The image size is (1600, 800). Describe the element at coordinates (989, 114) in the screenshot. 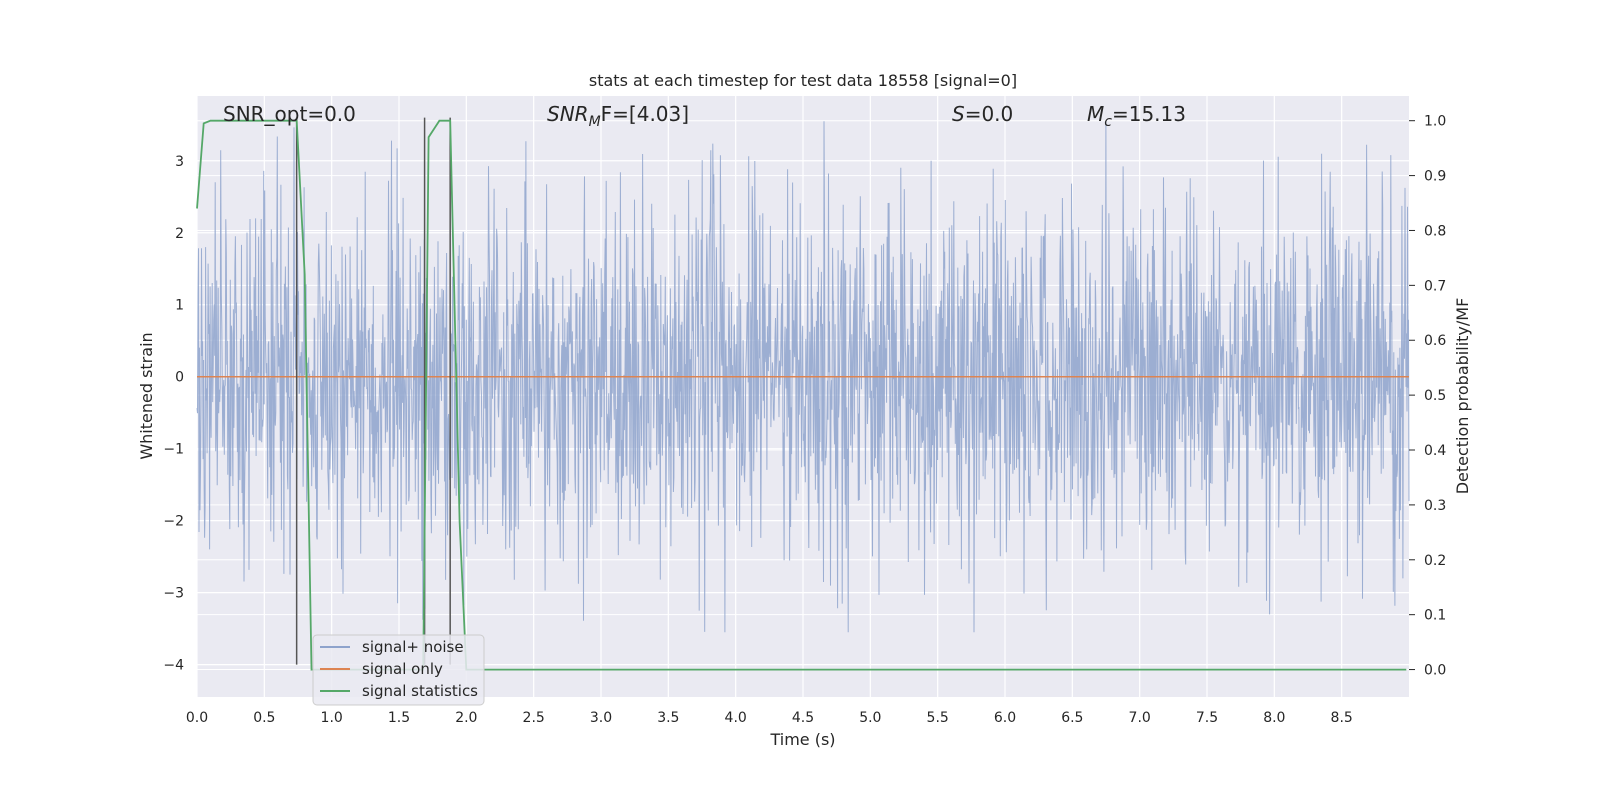

I see `s-tail: =0.0` at that location.